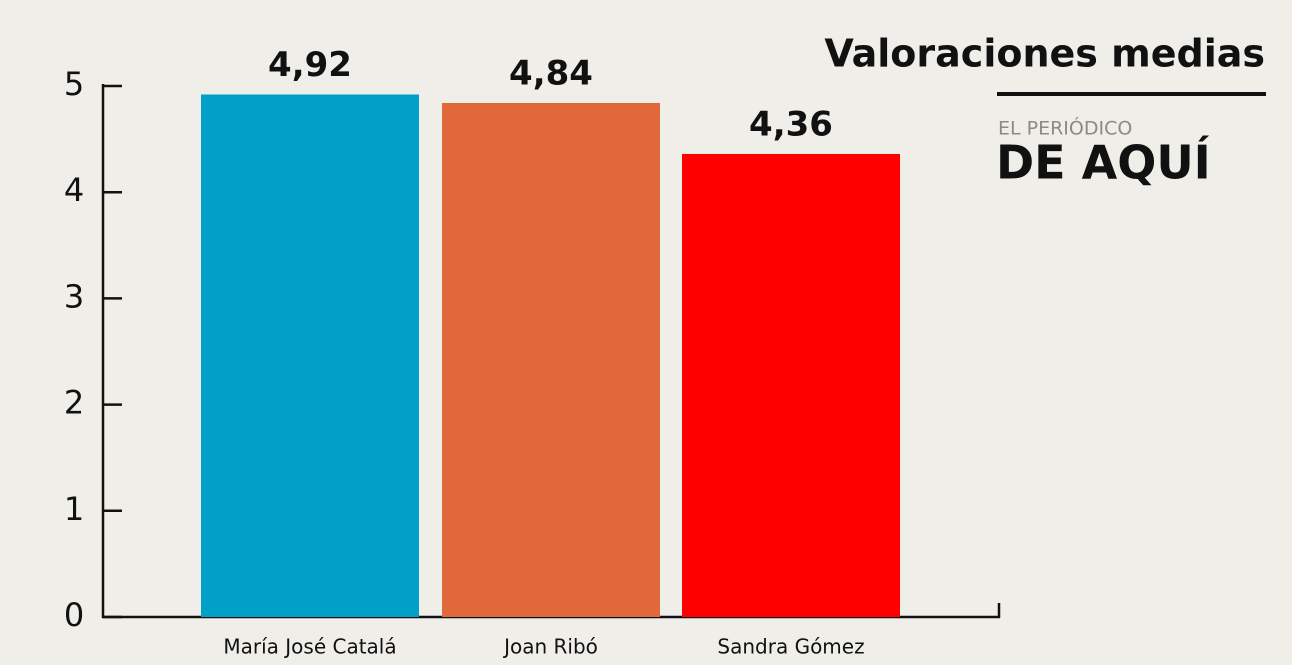  Describe the element at coordinates (550, 647) in the screenshot. I see `x-tick-label: Joan Ribó` at that location.